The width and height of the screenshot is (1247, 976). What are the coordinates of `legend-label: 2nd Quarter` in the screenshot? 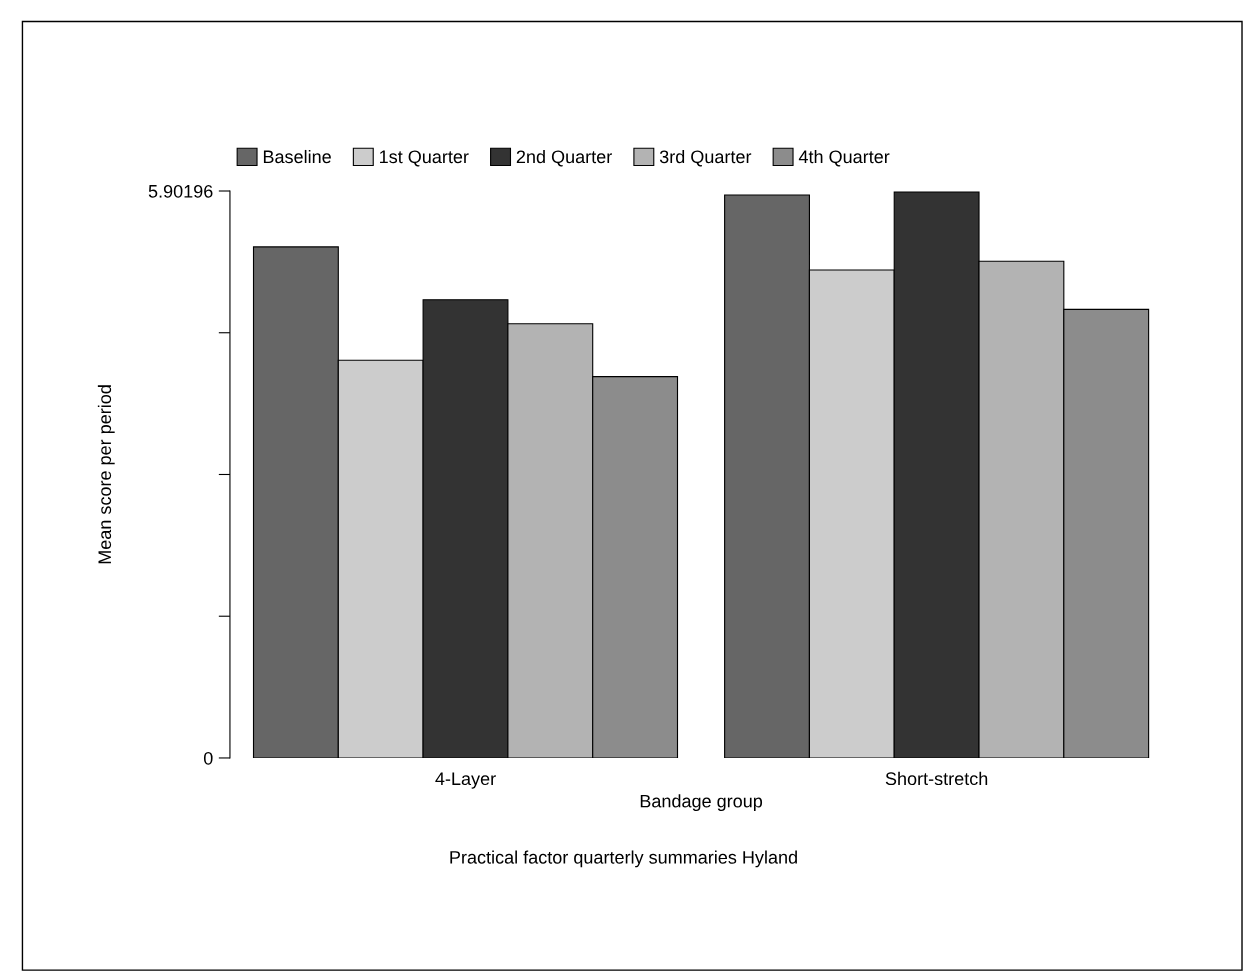 It's located at (564, 158).